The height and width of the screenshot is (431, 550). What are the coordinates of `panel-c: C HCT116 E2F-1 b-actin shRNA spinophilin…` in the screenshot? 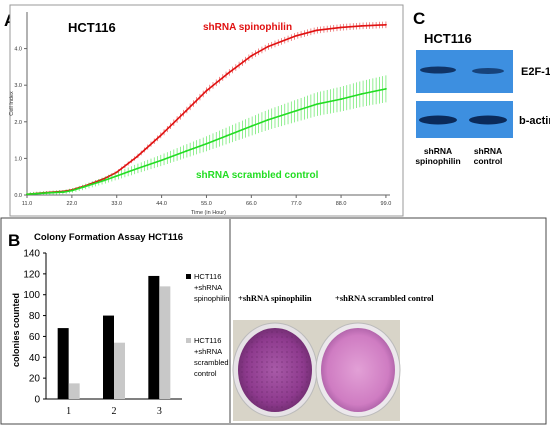 It's located at (481, 87).